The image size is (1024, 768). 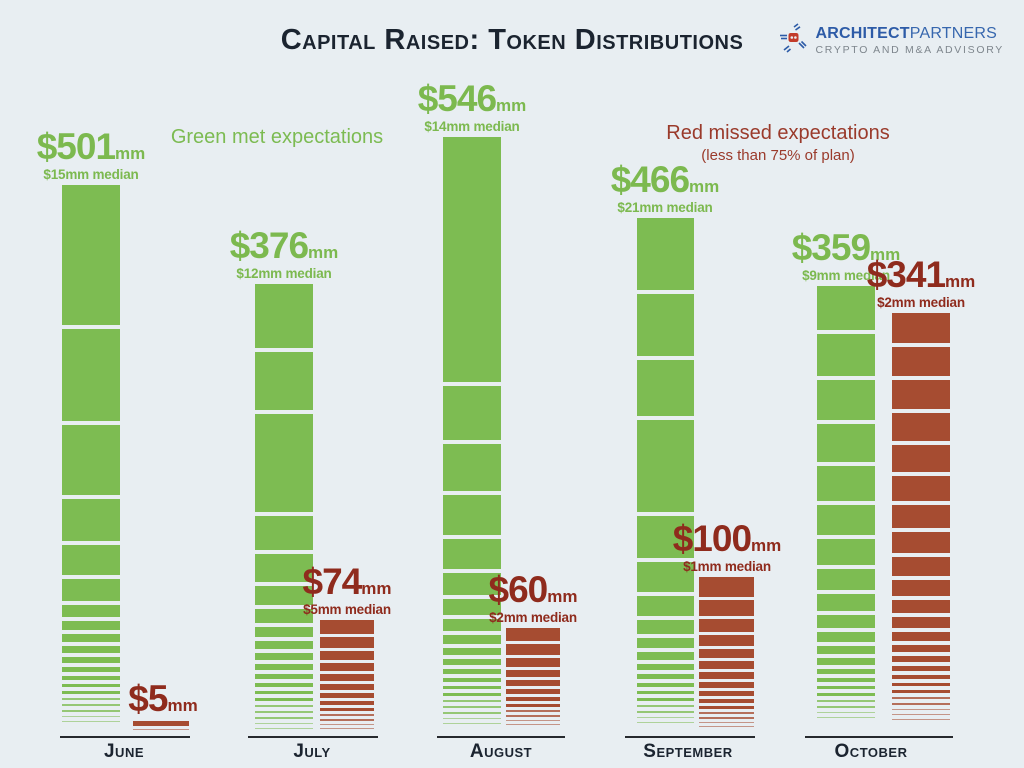 What do you see at coordinates (921, 283) in the screenshot?
I see `bar-value-label-red-october: $341mm $2mm median` at bounding box center [921, 283].